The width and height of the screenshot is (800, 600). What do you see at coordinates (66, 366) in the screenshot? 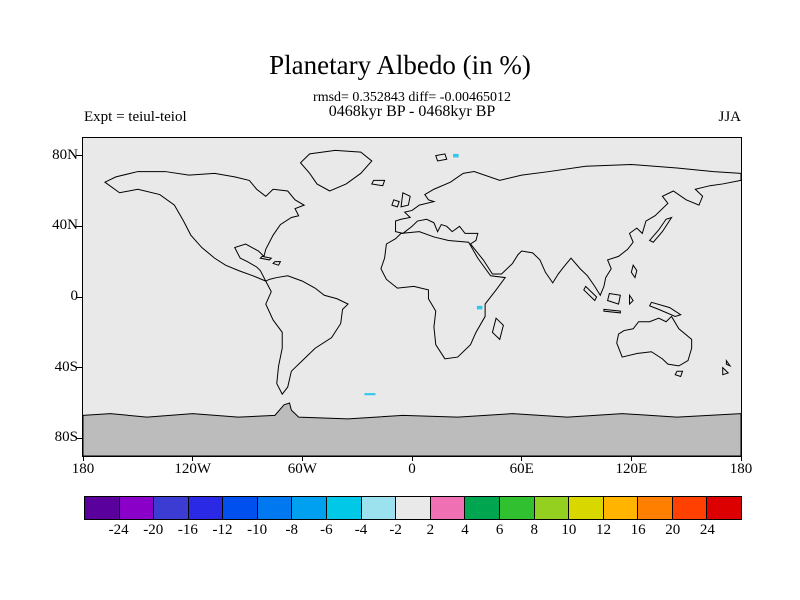
I see `lat-tick-label: 40S` at bounding box center [66, 366].